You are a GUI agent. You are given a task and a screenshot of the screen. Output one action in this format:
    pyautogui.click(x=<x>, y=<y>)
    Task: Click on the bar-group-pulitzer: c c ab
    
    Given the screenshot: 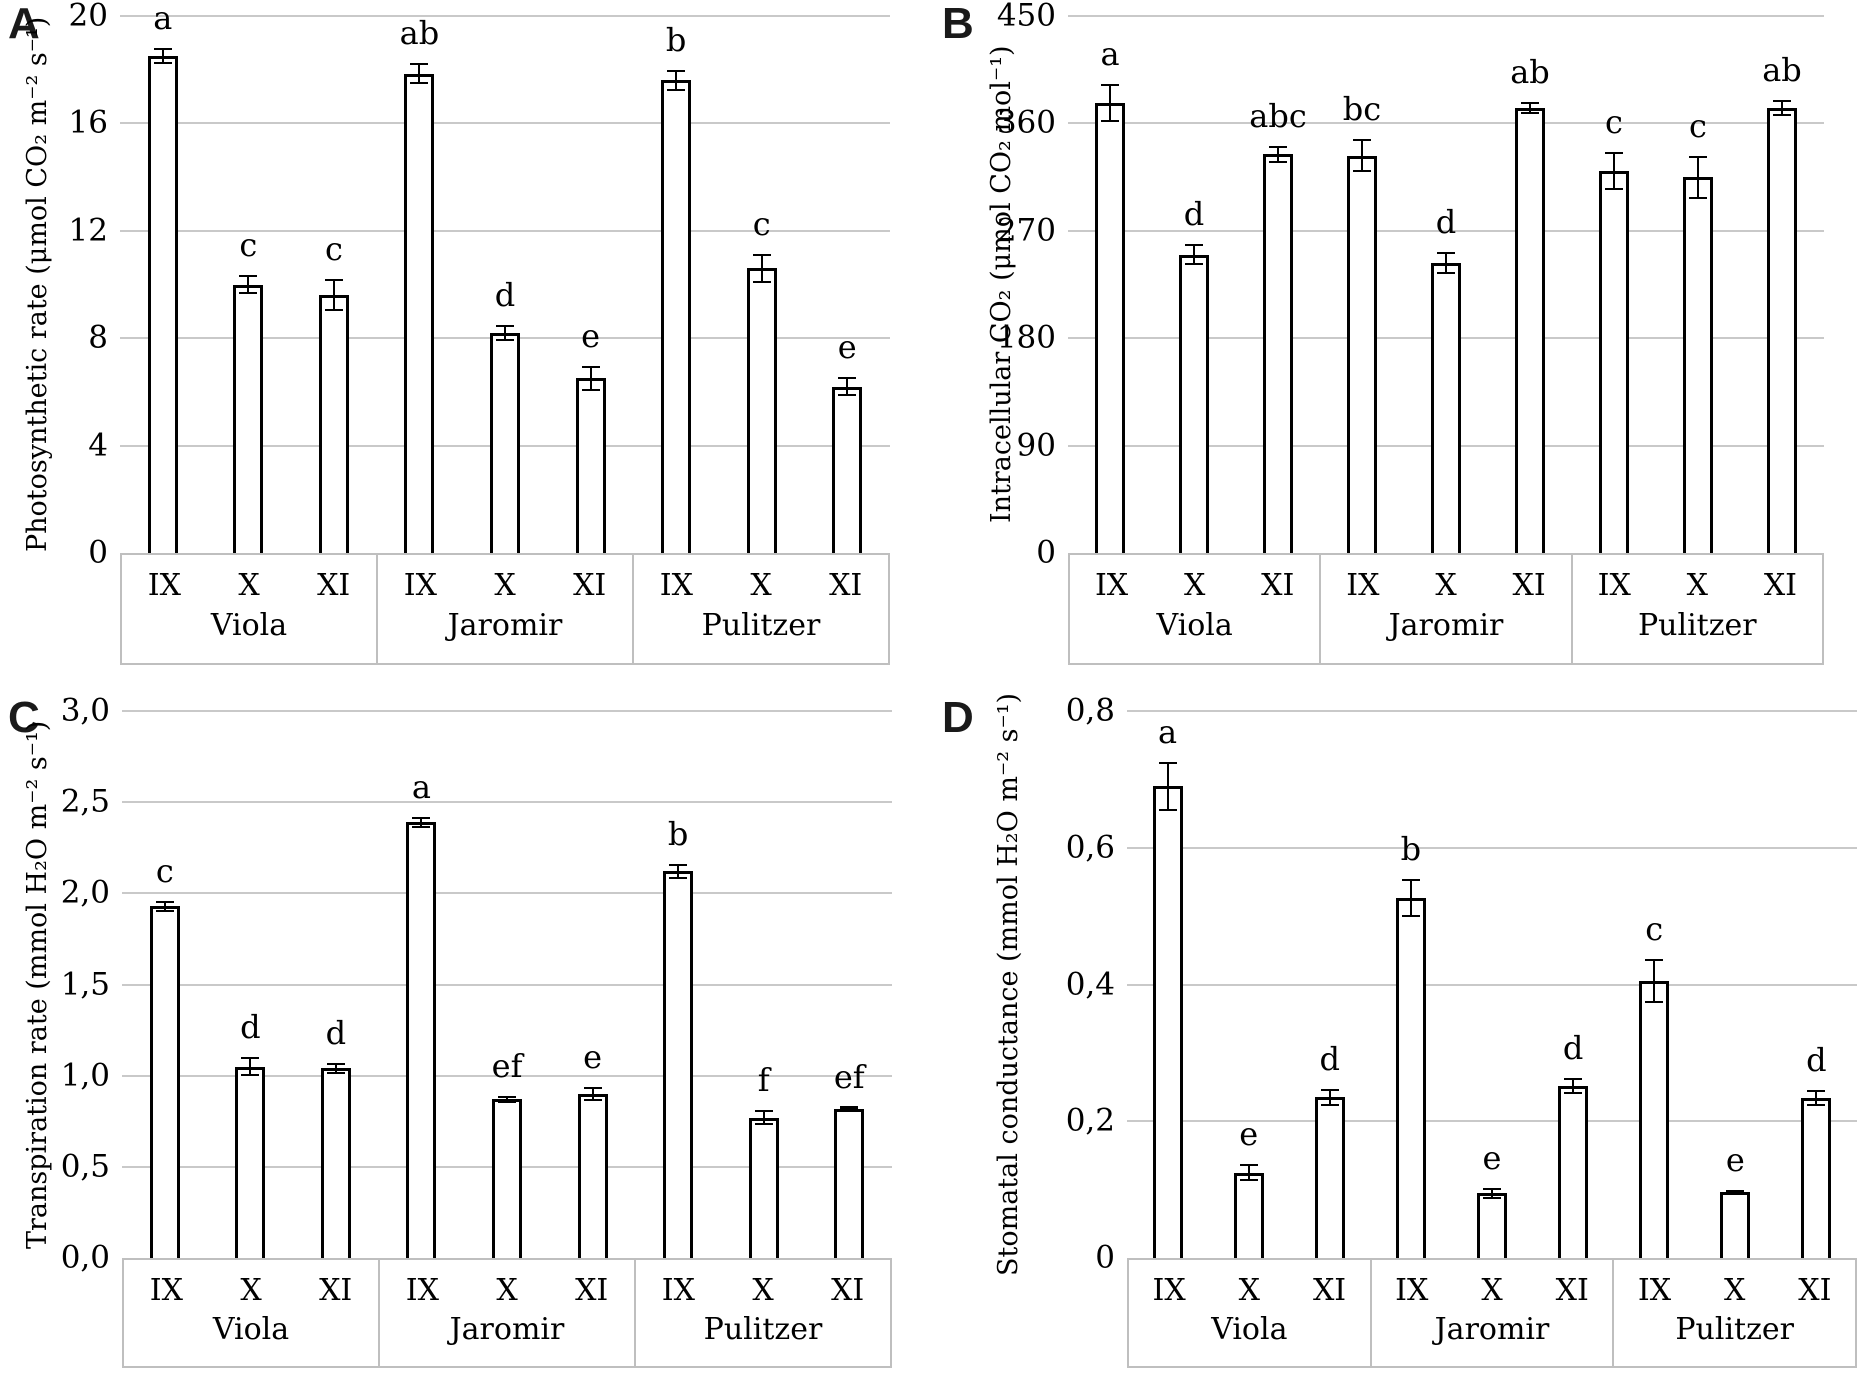 What is the action you would take?
    pyautogui.click(x=1698, y=284)
    